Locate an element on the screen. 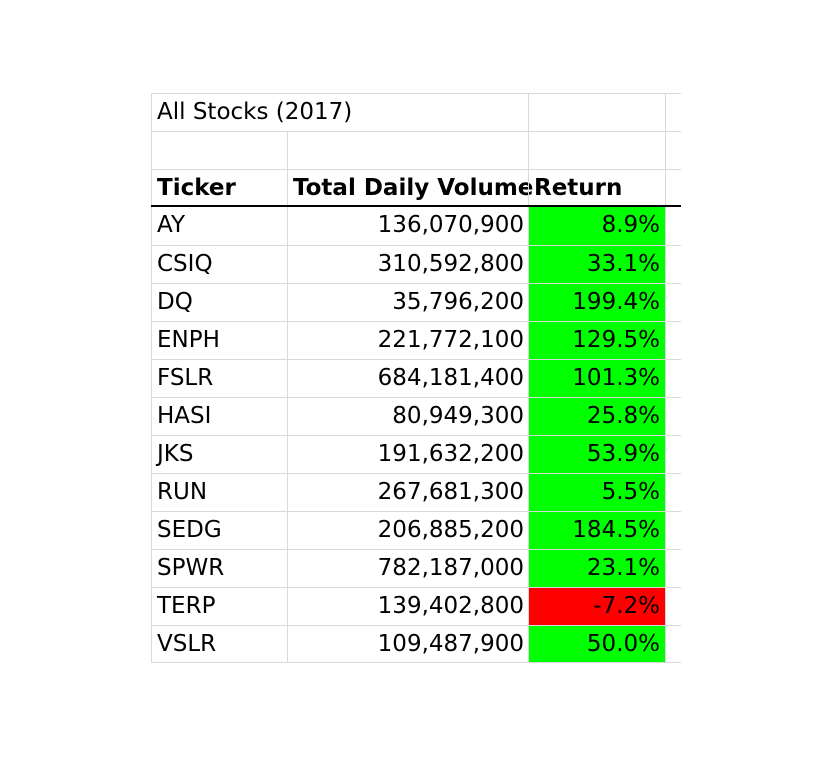 This screenshot has height=768, width=832. return-cell: 23.1% is located at coordinates (596, 568).